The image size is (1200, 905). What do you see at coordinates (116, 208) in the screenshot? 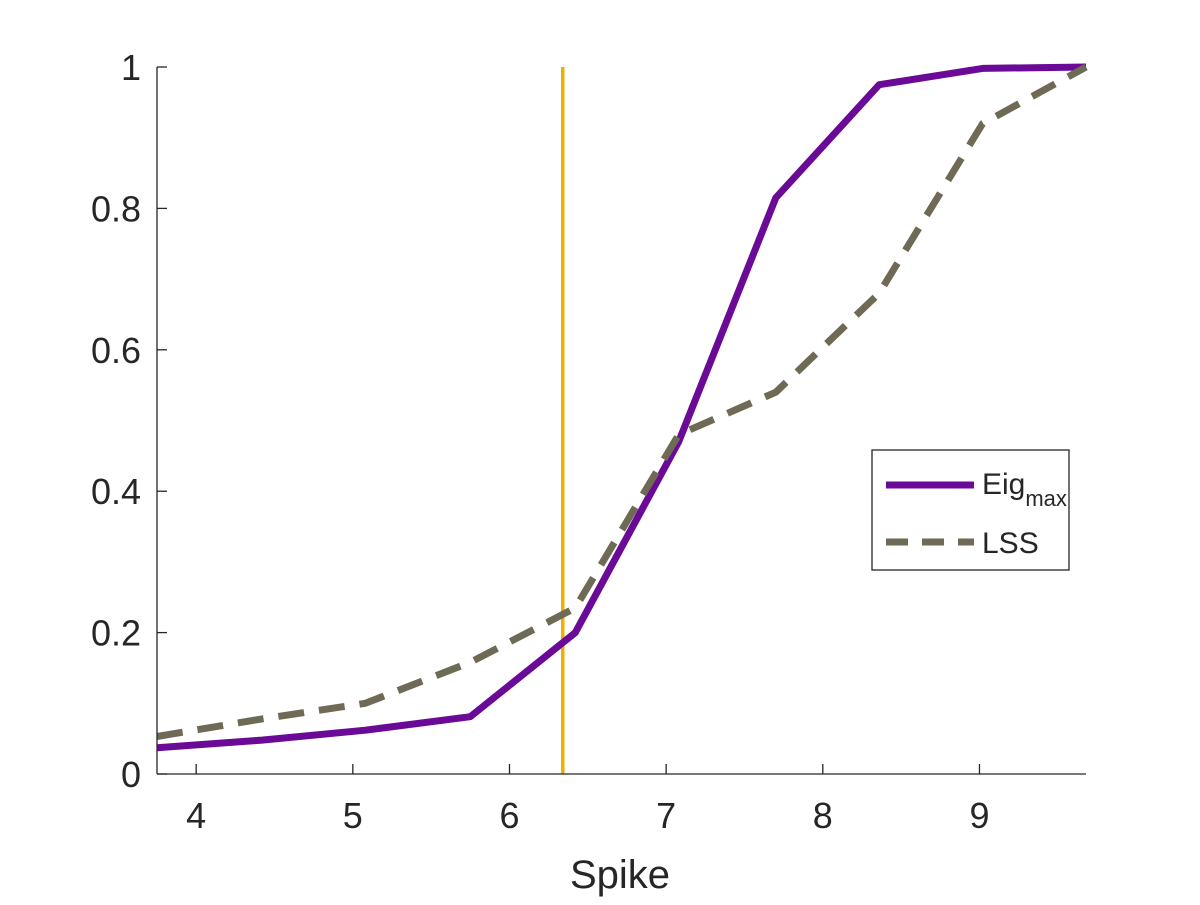
I see `y-tick-label: 0.8` at bounding box center [116, 208].